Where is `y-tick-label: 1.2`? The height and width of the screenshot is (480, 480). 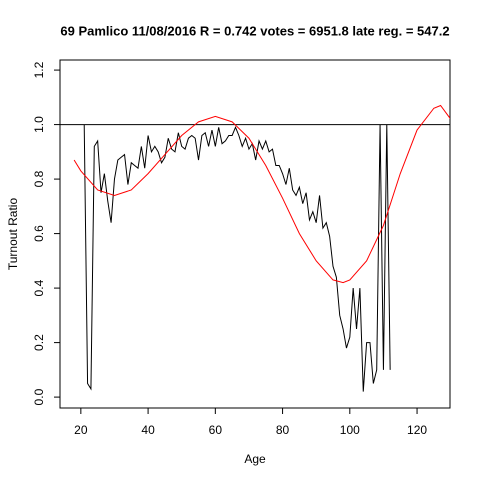
y-tick-label: 1.2 is located at coordinates (39, 69).